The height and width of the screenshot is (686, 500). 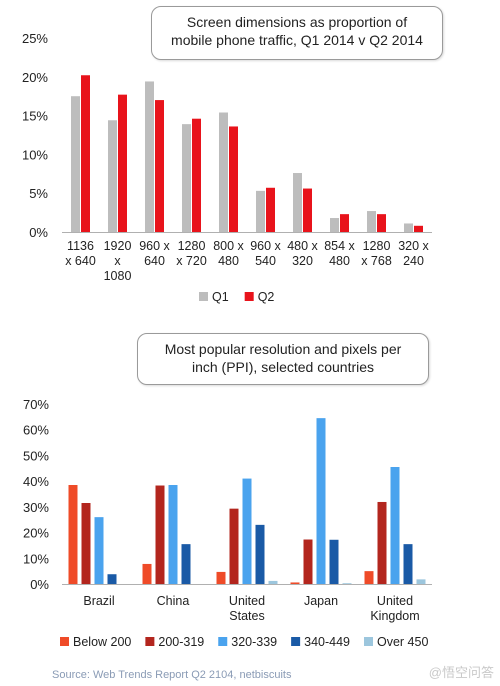 What do you see at coordinates (283, 367) in the screenshot?
I see `chart-2-title-line: inch (PPI), selected countries` at bounding box center [283, 367].